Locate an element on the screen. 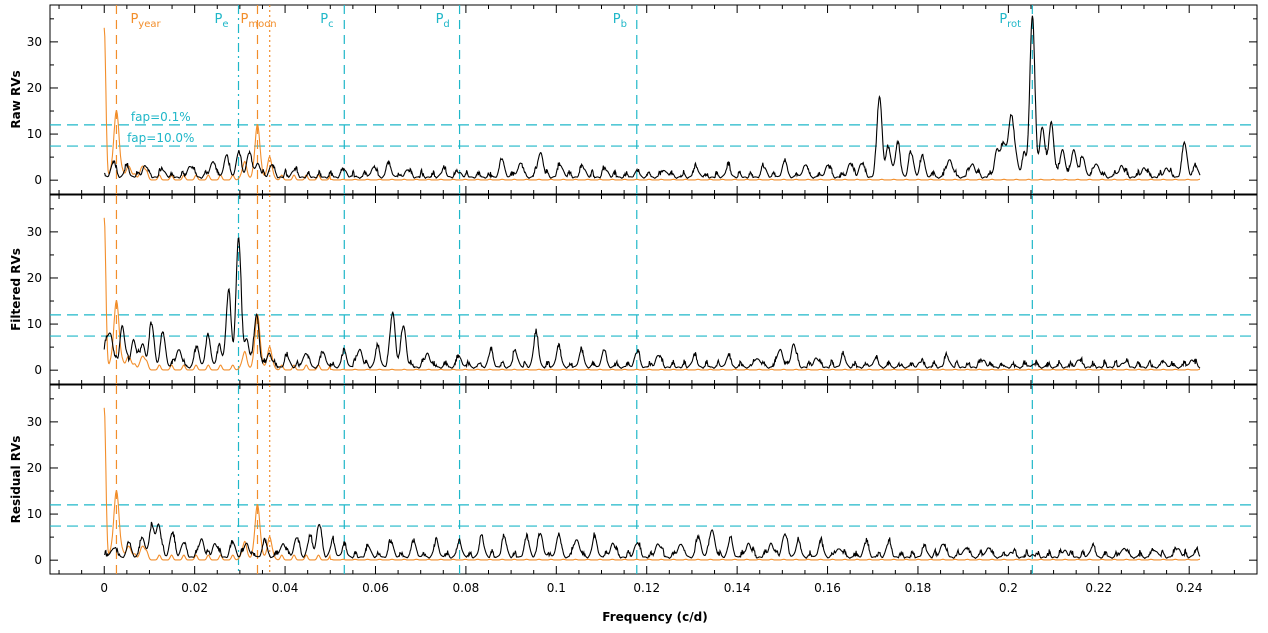 The image size is (1268, 633). x-tick-label: 0.06 is located at coordinates (375, 588).